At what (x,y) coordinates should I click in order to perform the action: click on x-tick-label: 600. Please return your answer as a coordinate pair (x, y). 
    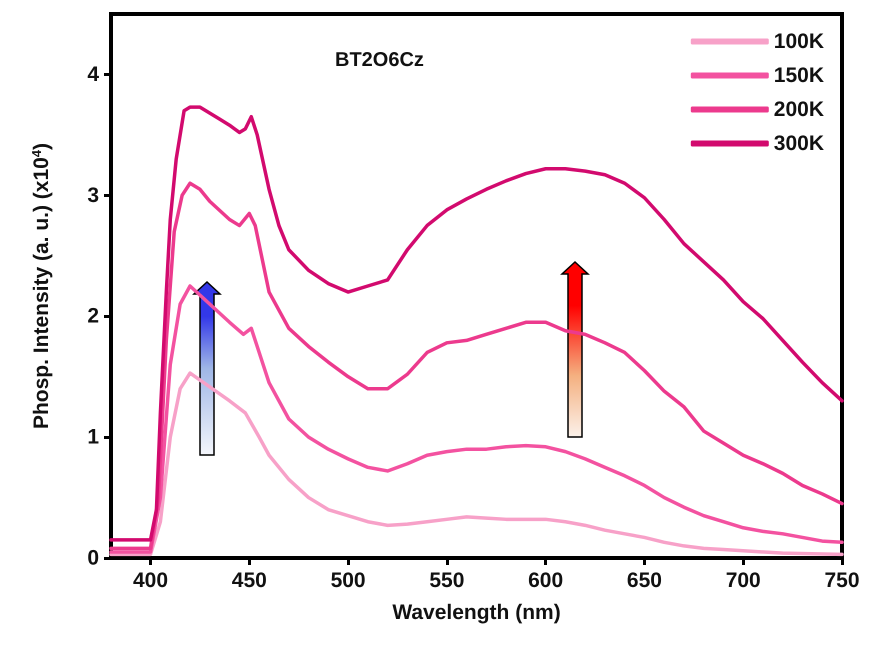
    Looking at the image, I should click on (546, 580).